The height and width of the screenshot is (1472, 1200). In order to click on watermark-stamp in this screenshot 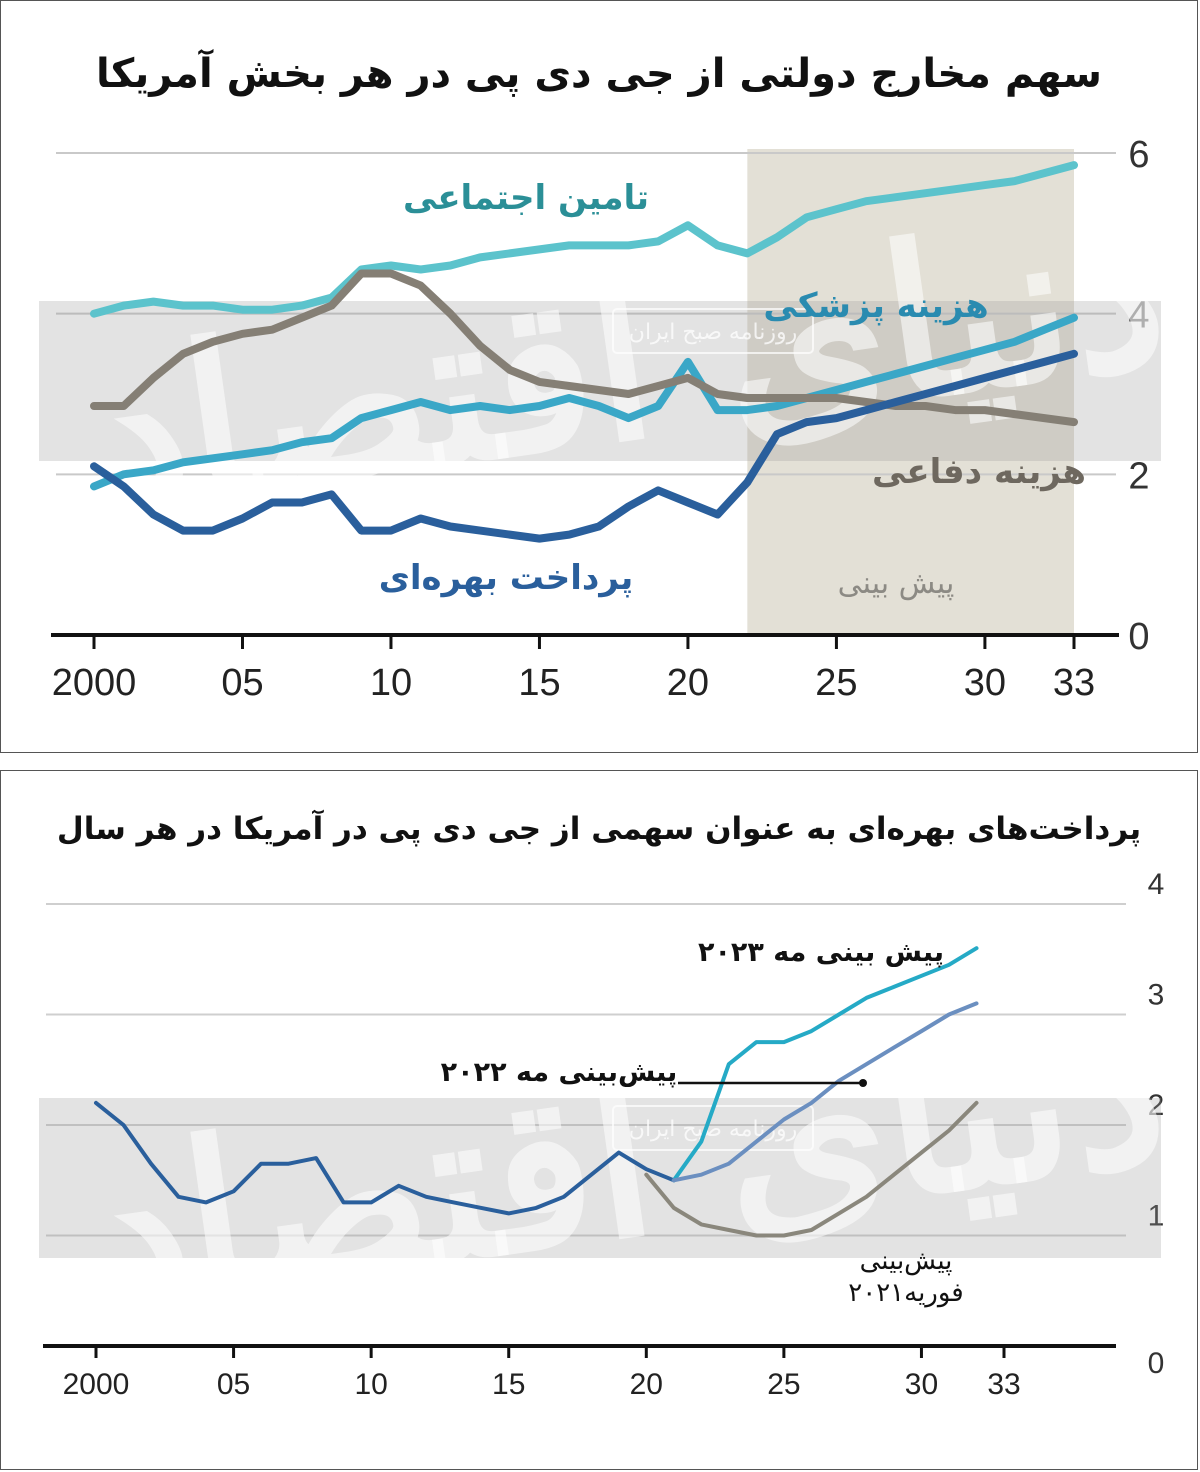, I will do `click(713, 331)`.